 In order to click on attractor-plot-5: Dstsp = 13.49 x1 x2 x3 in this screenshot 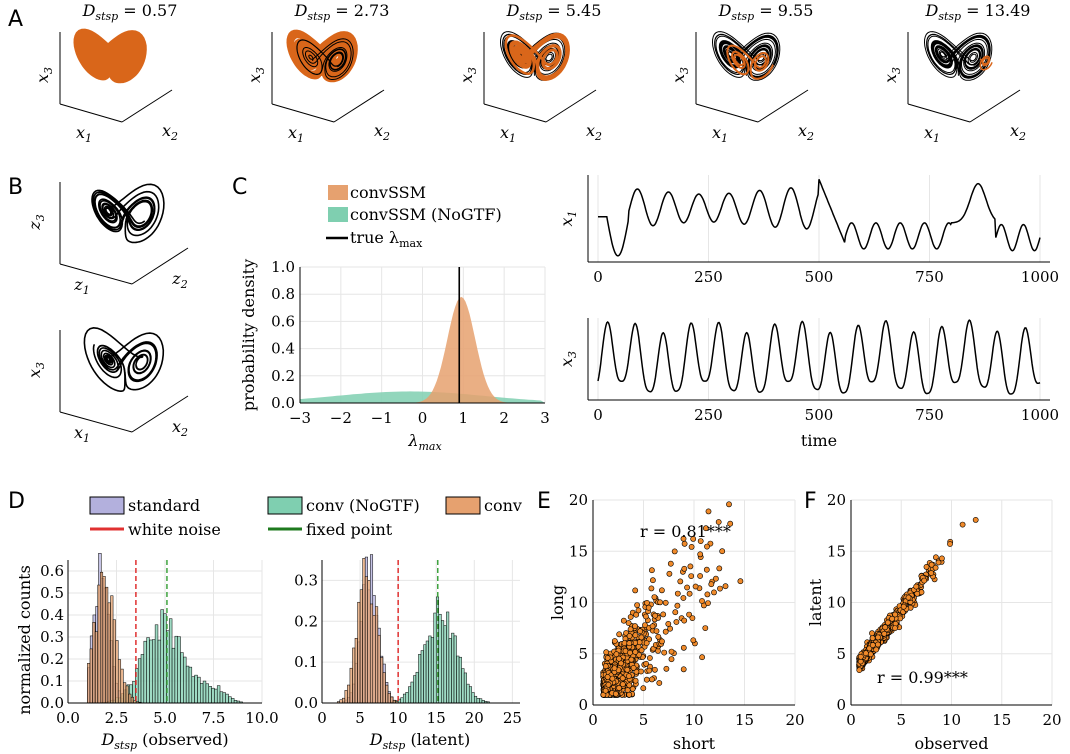, I will do `click(955, 73)`.